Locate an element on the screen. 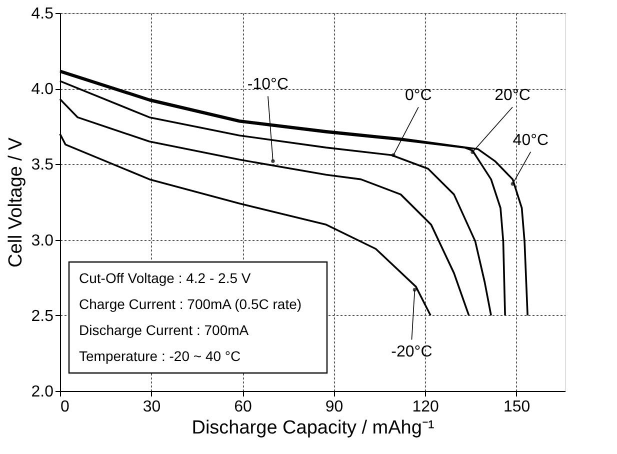 The width and height of the screenshot is (617, 454). x-tick-label: 120 is located at coordinates (426, 407).